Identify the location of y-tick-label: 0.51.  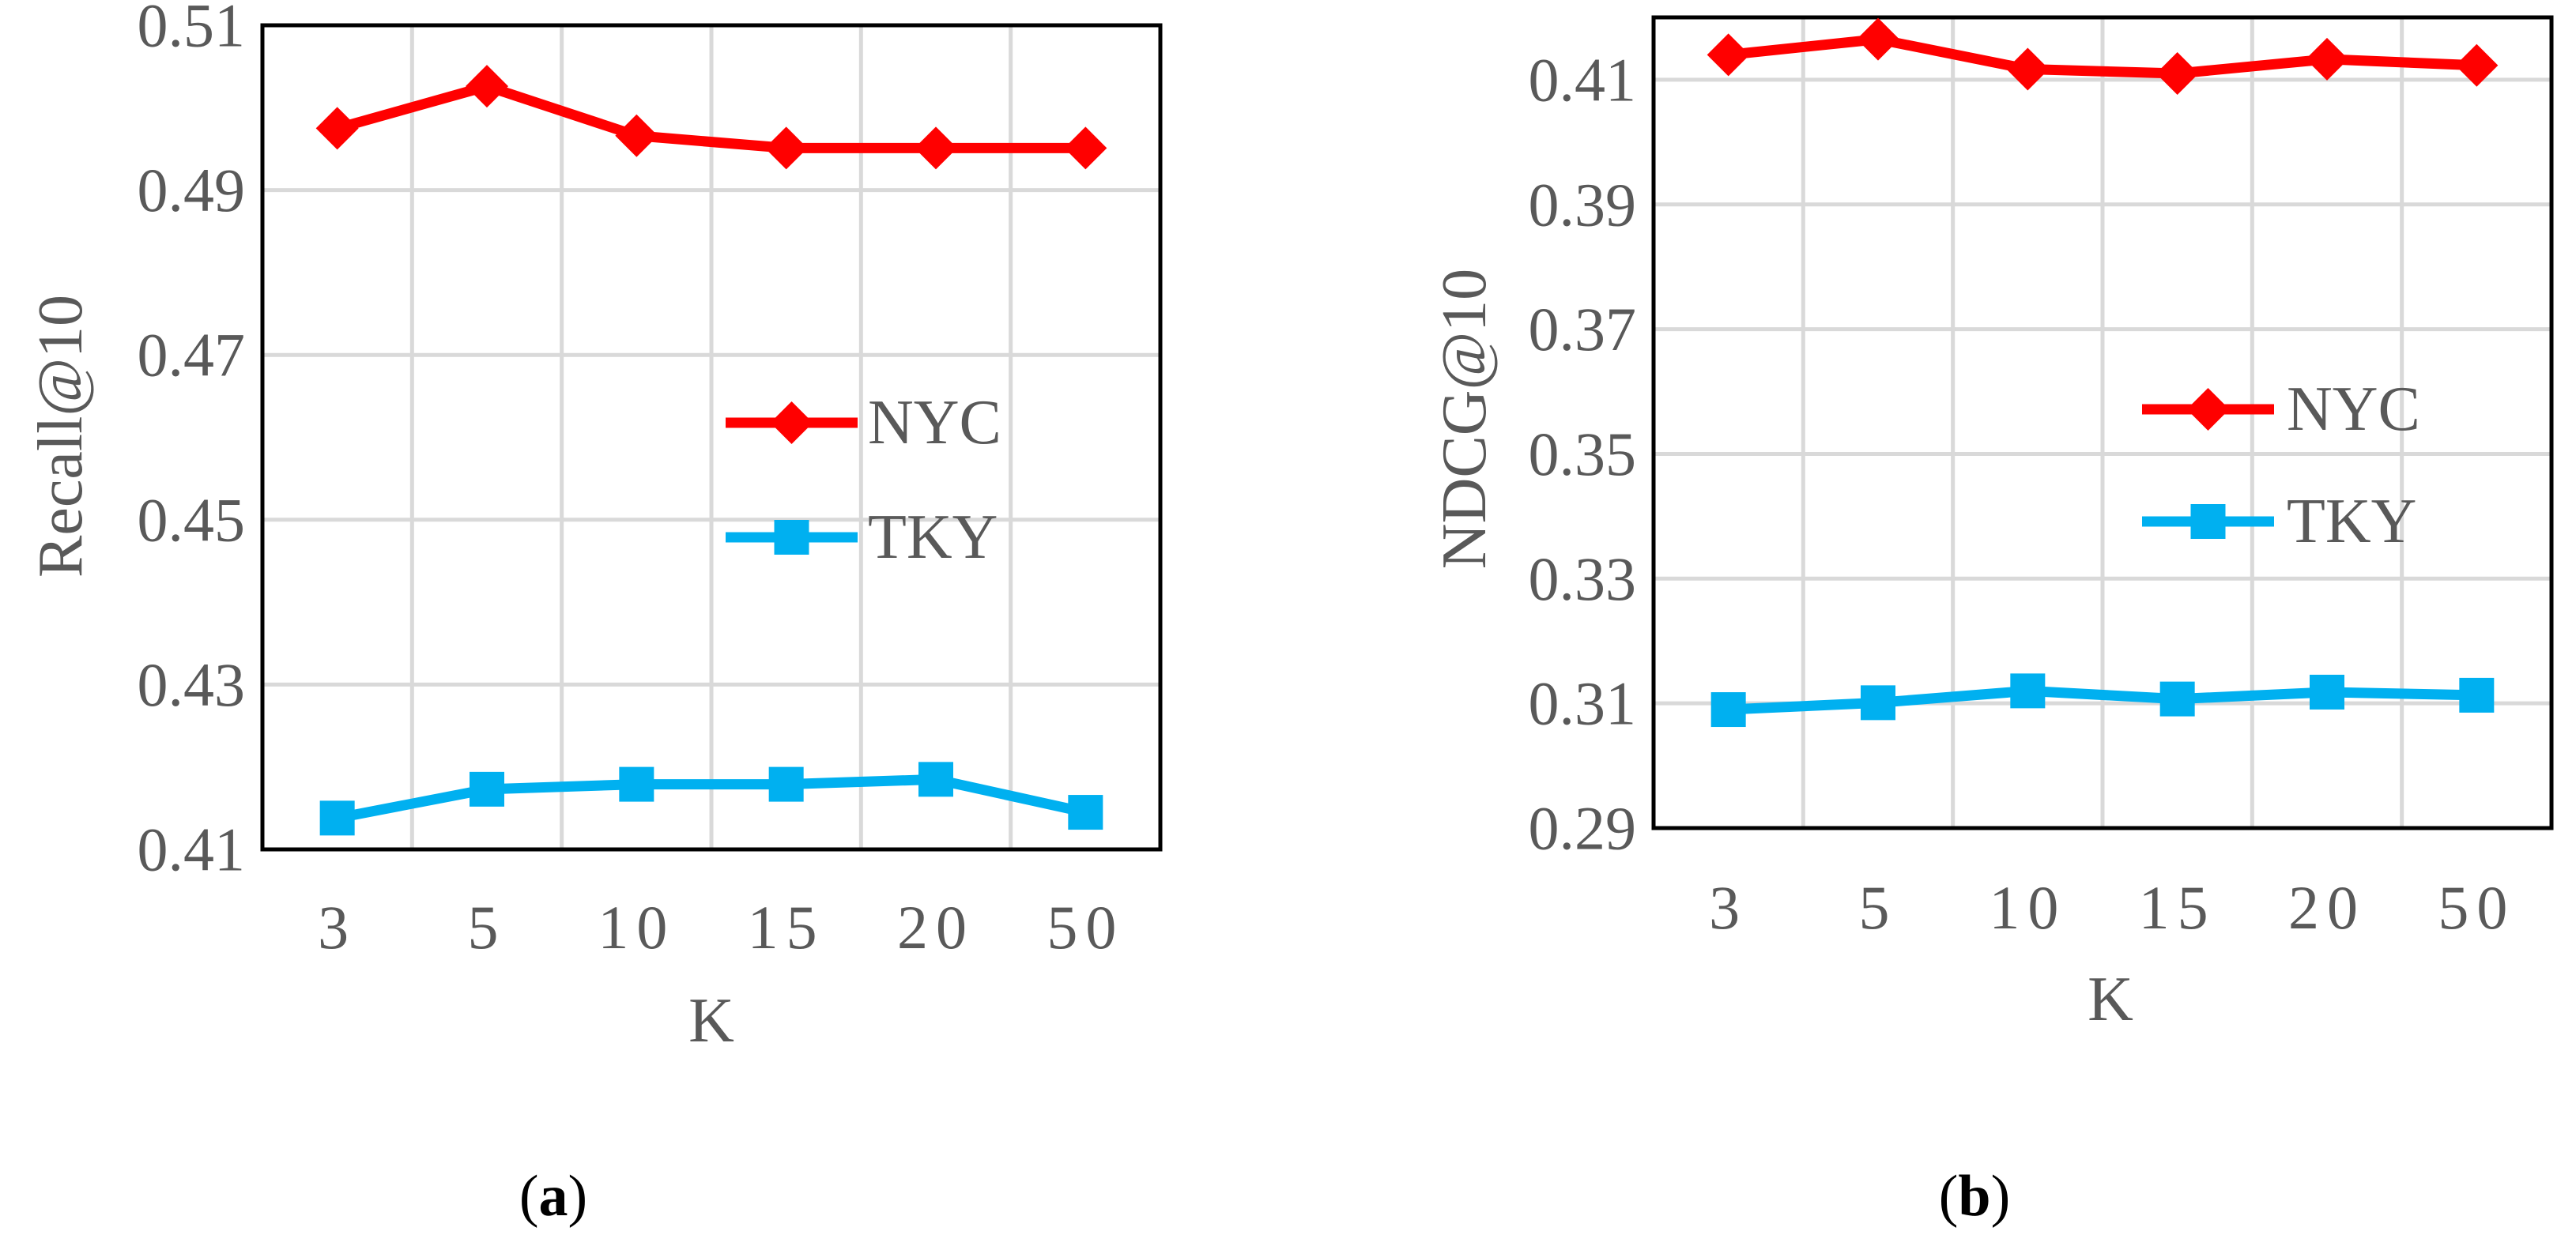
(192, 30).